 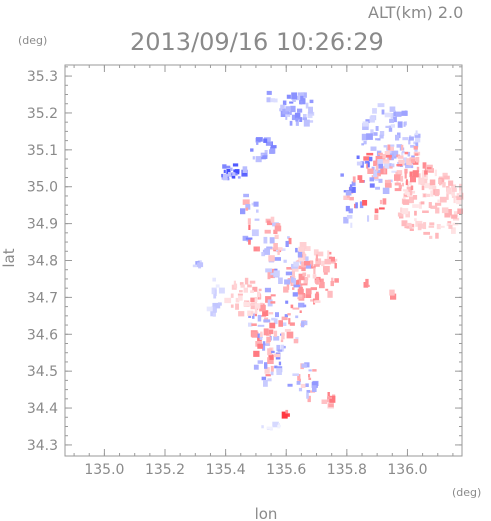 I want to click on x-tick-label: 135.8, so click(x=347, y=470).